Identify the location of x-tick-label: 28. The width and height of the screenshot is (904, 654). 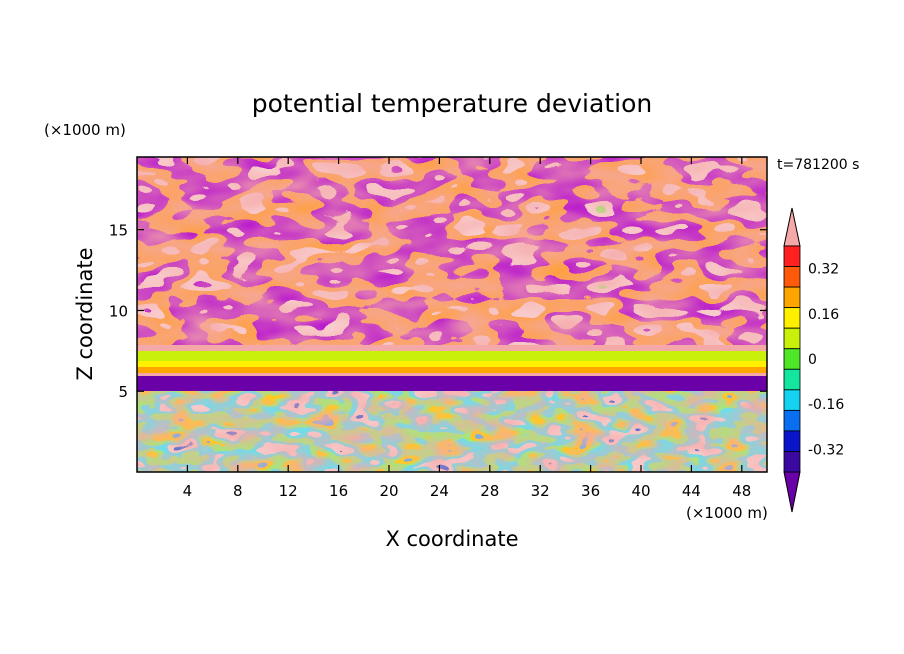
(489, 491).